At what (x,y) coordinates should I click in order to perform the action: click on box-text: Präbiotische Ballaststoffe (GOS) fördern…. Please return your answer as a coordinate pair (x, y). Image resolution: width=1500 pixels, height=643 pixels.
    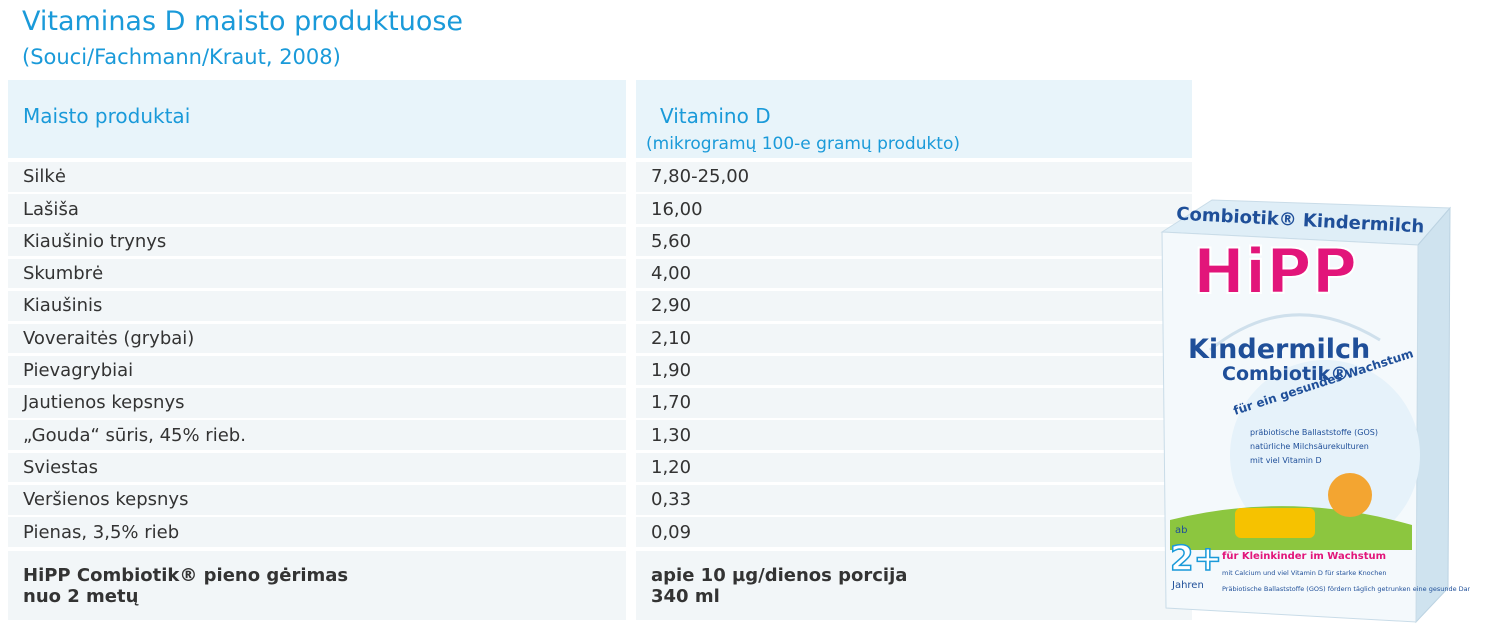
    Looking at the image, I should click on (1346, 589).